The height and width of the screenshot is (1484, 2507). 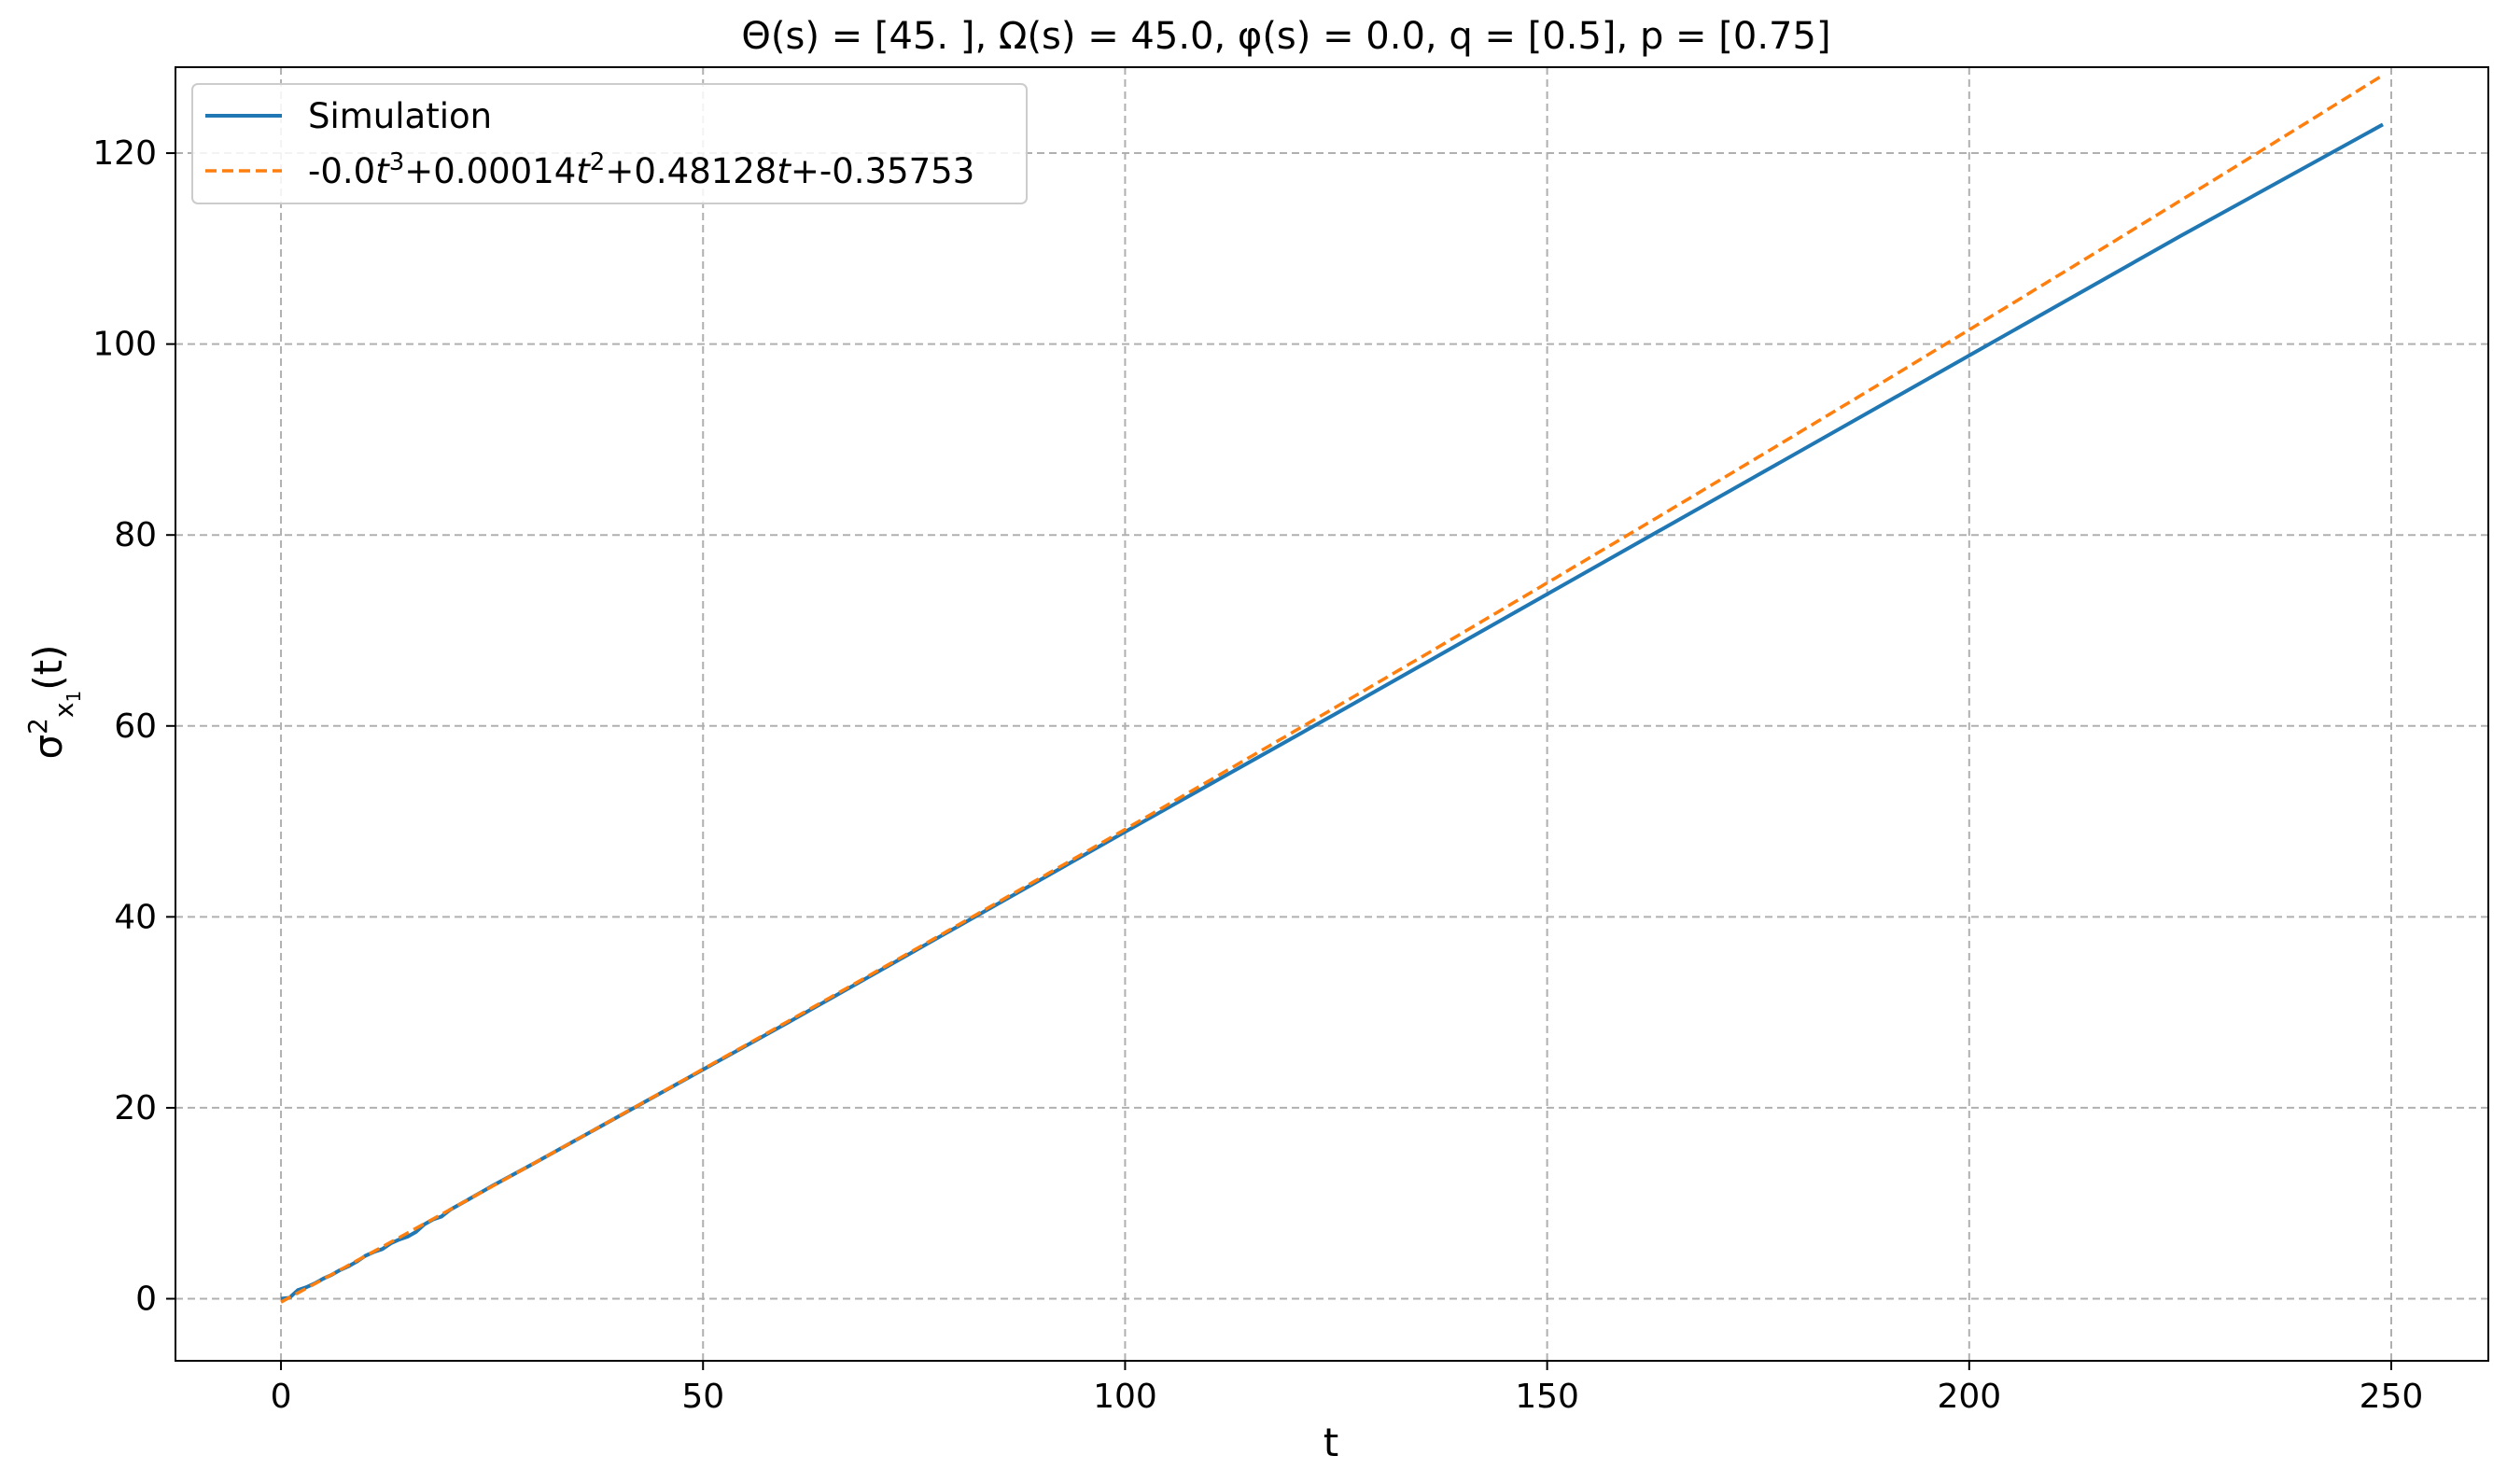 What do you see at coordinates (281, 1397) in the screenshot?
I see `x-tick-label: 0` at bounding box center [281, 1397].